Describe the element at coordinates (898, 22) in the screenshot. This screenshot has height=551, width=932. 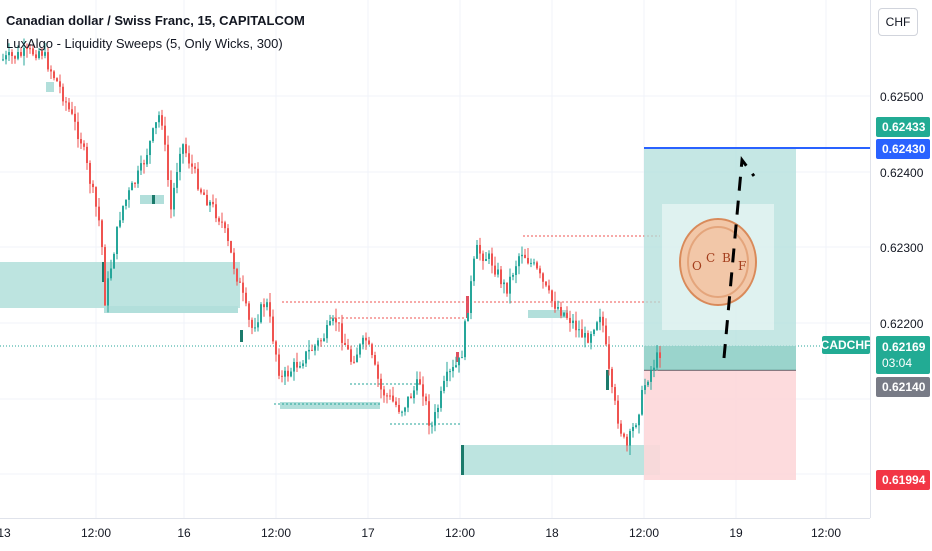
I see `currency-button: CHF` at that location.